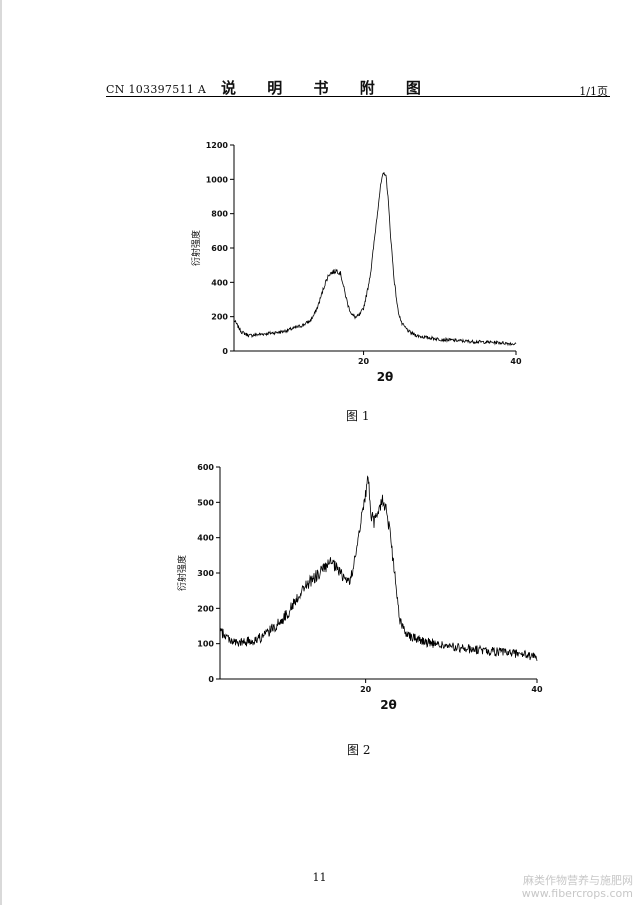 The image size is (639, 905). Describe the element at coordinates (578, 880) in the screenshot. I see `watermark-line-1: 麻类作物营养与施肥网` at that location.